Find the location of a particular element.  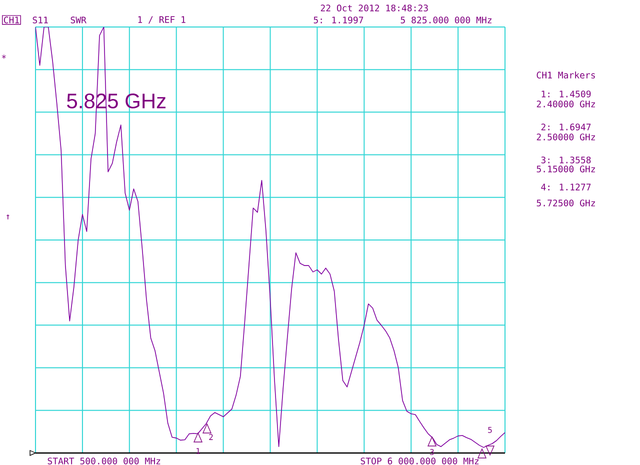

text: 3: 1.3558 is located at coordinates (566, 160).